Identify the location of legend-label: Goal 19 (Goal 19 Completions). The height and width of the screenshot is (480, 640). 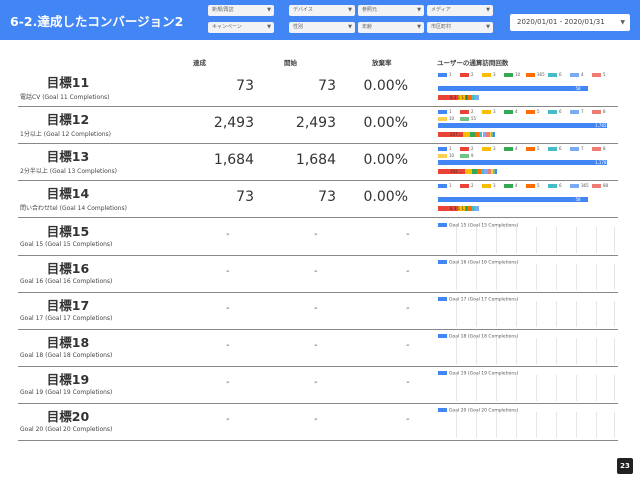
(484, 374).